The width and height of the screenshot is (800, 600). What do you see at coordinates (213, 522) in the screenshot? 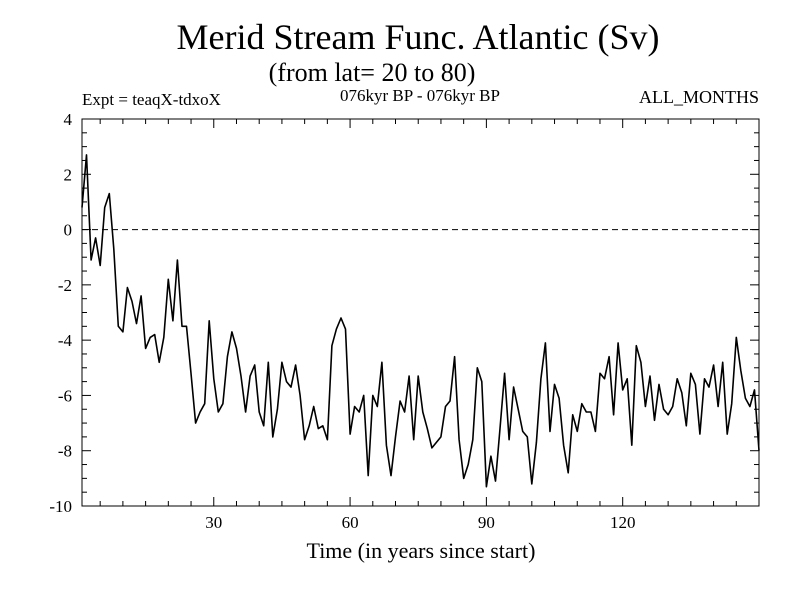
I see `x-tick-label: 30` at bounding box center [213, 522].